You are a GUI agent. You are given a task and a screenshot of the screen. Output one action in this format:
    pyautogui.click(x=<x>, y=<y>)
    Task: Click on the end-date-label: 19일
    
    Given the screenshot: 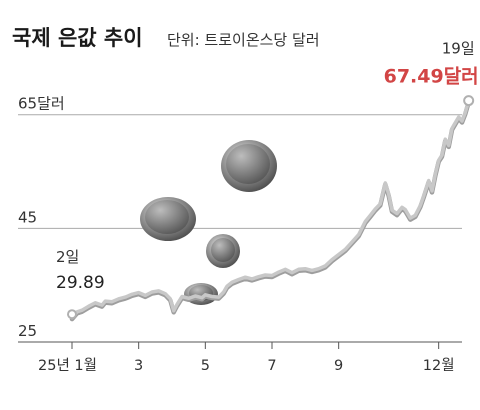 What is the action you would take?
    pyautogui.click(x=458, y=49)
    